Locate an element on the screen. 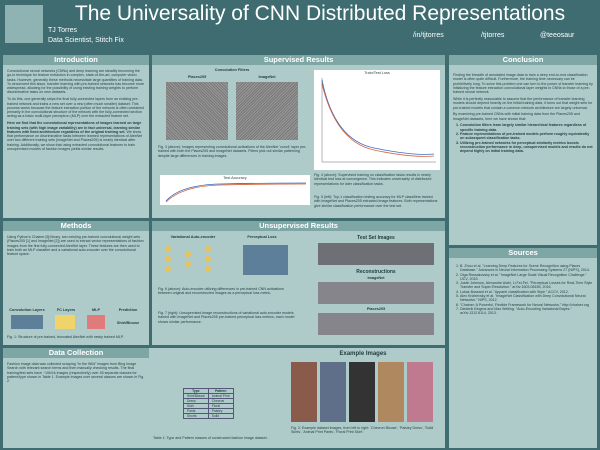 This screenshot has height=450, width=600. fig-label: Test Set Images is located at coordinates (376, 238).